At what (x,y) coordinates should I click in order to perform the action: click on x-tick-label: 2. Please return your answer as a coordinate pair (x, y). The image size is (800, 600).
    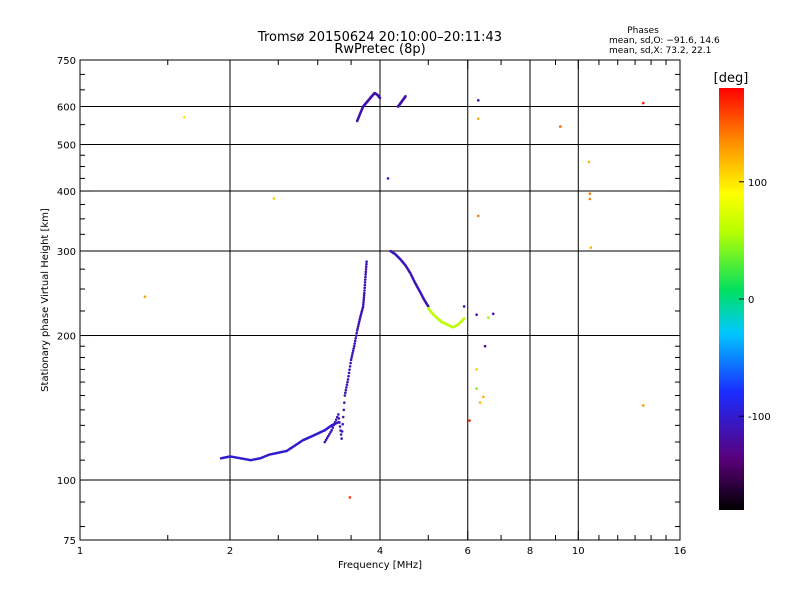
    Looking at the image, I should click on (230, 551).